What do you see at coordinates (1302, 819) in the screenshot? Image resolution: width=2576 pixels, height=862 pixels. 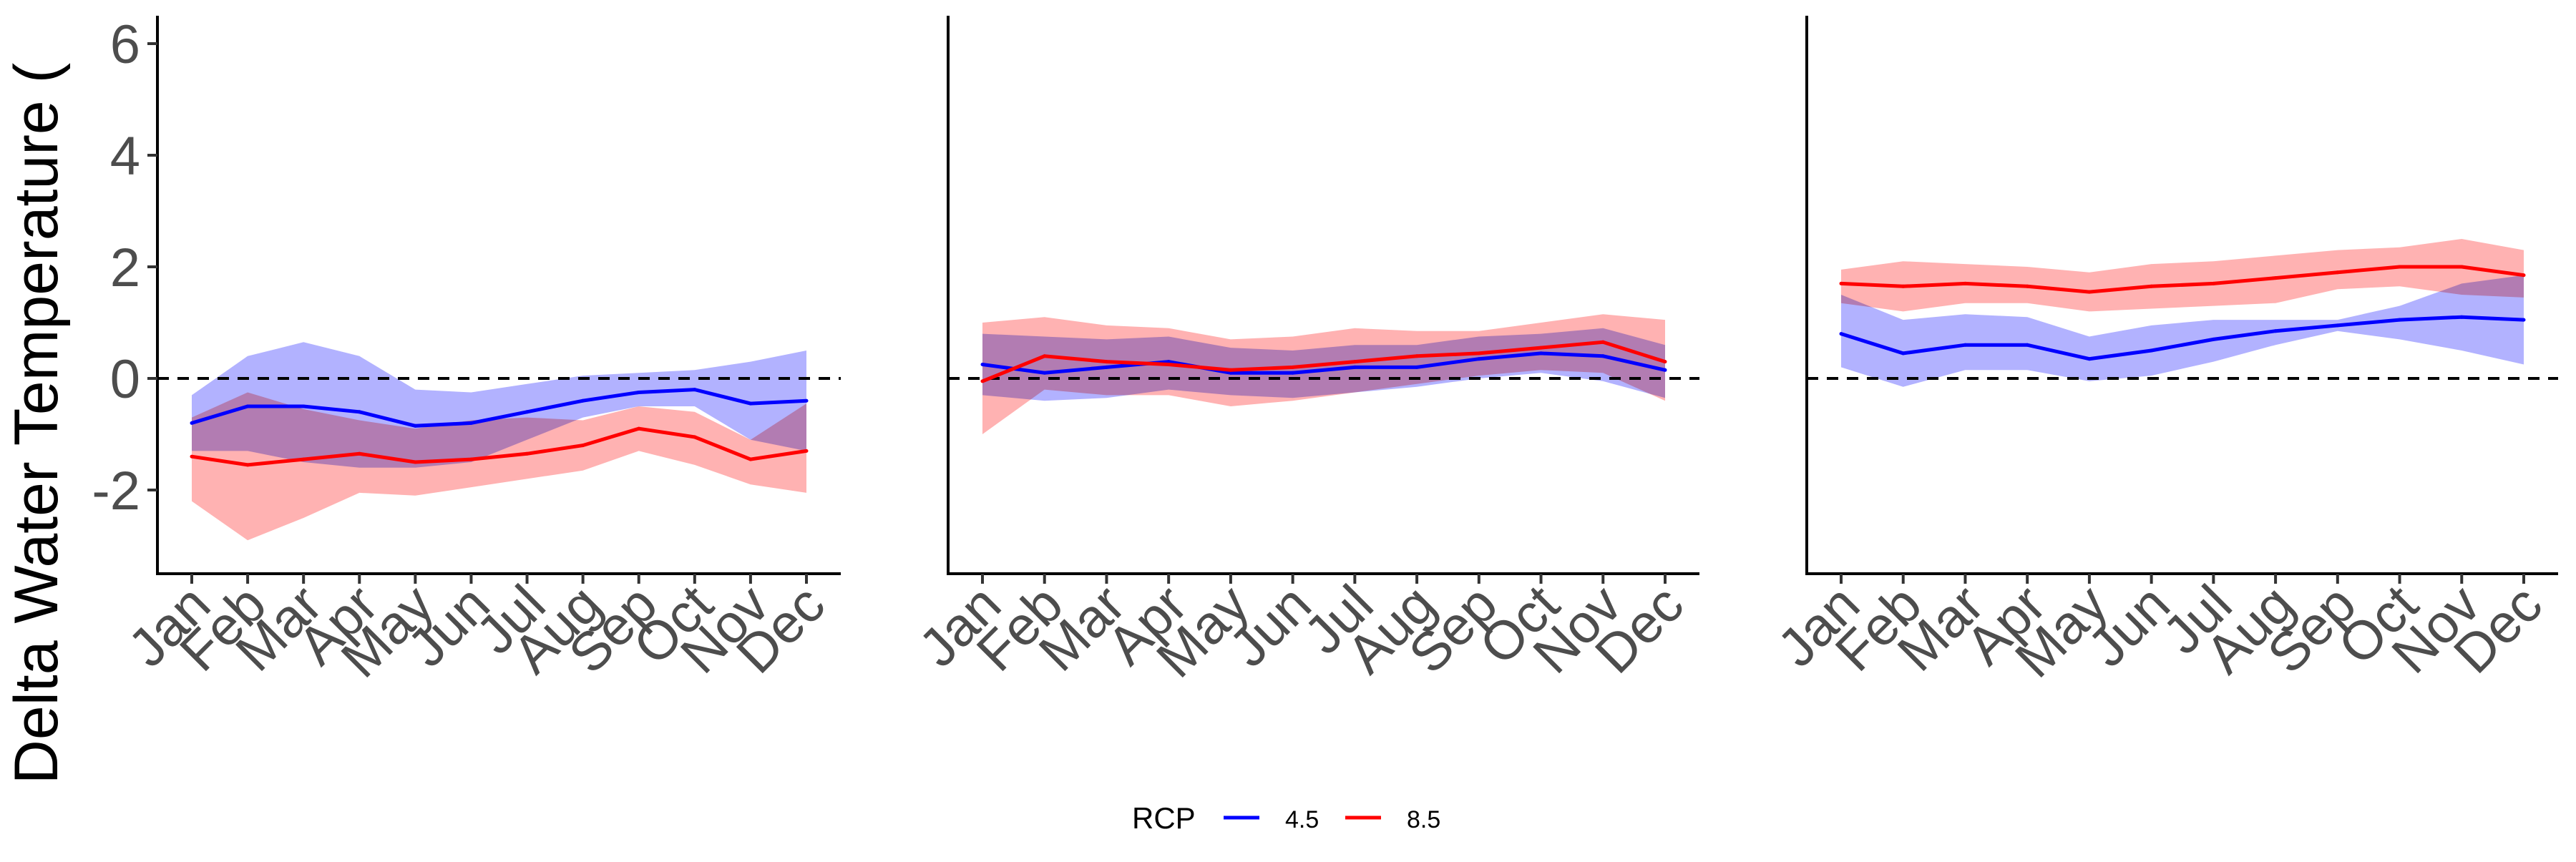 I see `legend-label-rcp45: 4.5` at bounding box center [1302, 819].